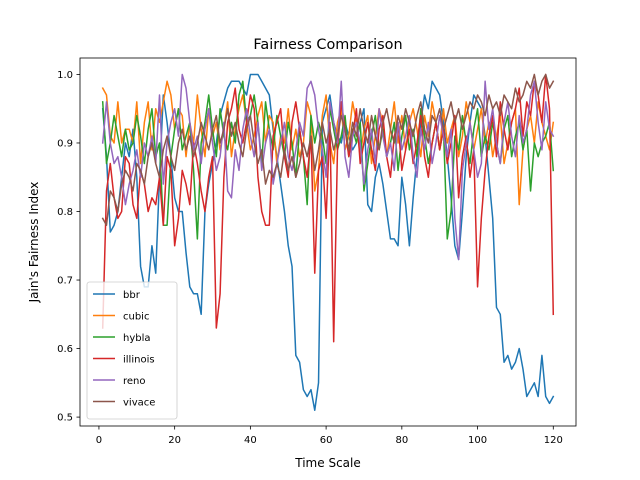  What do you see at coordinates (326, 440) in the screenshot?
I see `x-tick-label: 60` at bounding box center [326, 440].